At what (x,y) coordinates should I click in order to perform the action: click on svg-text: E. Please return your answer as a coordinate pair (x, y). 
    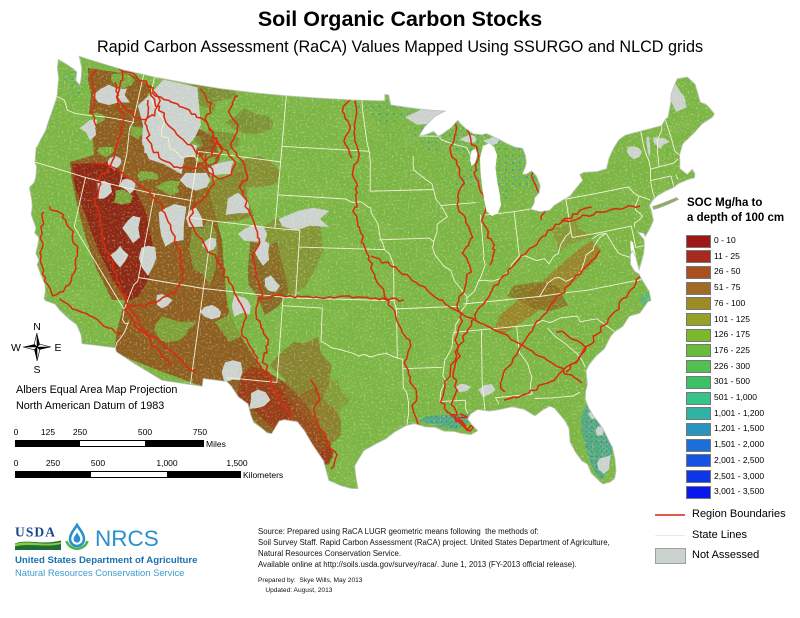
    Looking at the image, I should click on (57, 348).